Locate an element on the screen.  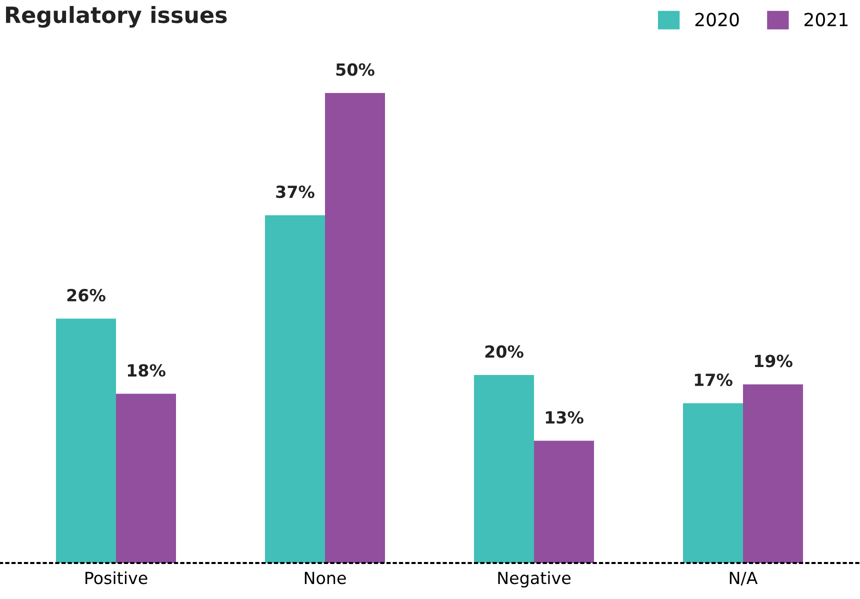
x-tick-label: Positive is located at coordinates (117, 577).